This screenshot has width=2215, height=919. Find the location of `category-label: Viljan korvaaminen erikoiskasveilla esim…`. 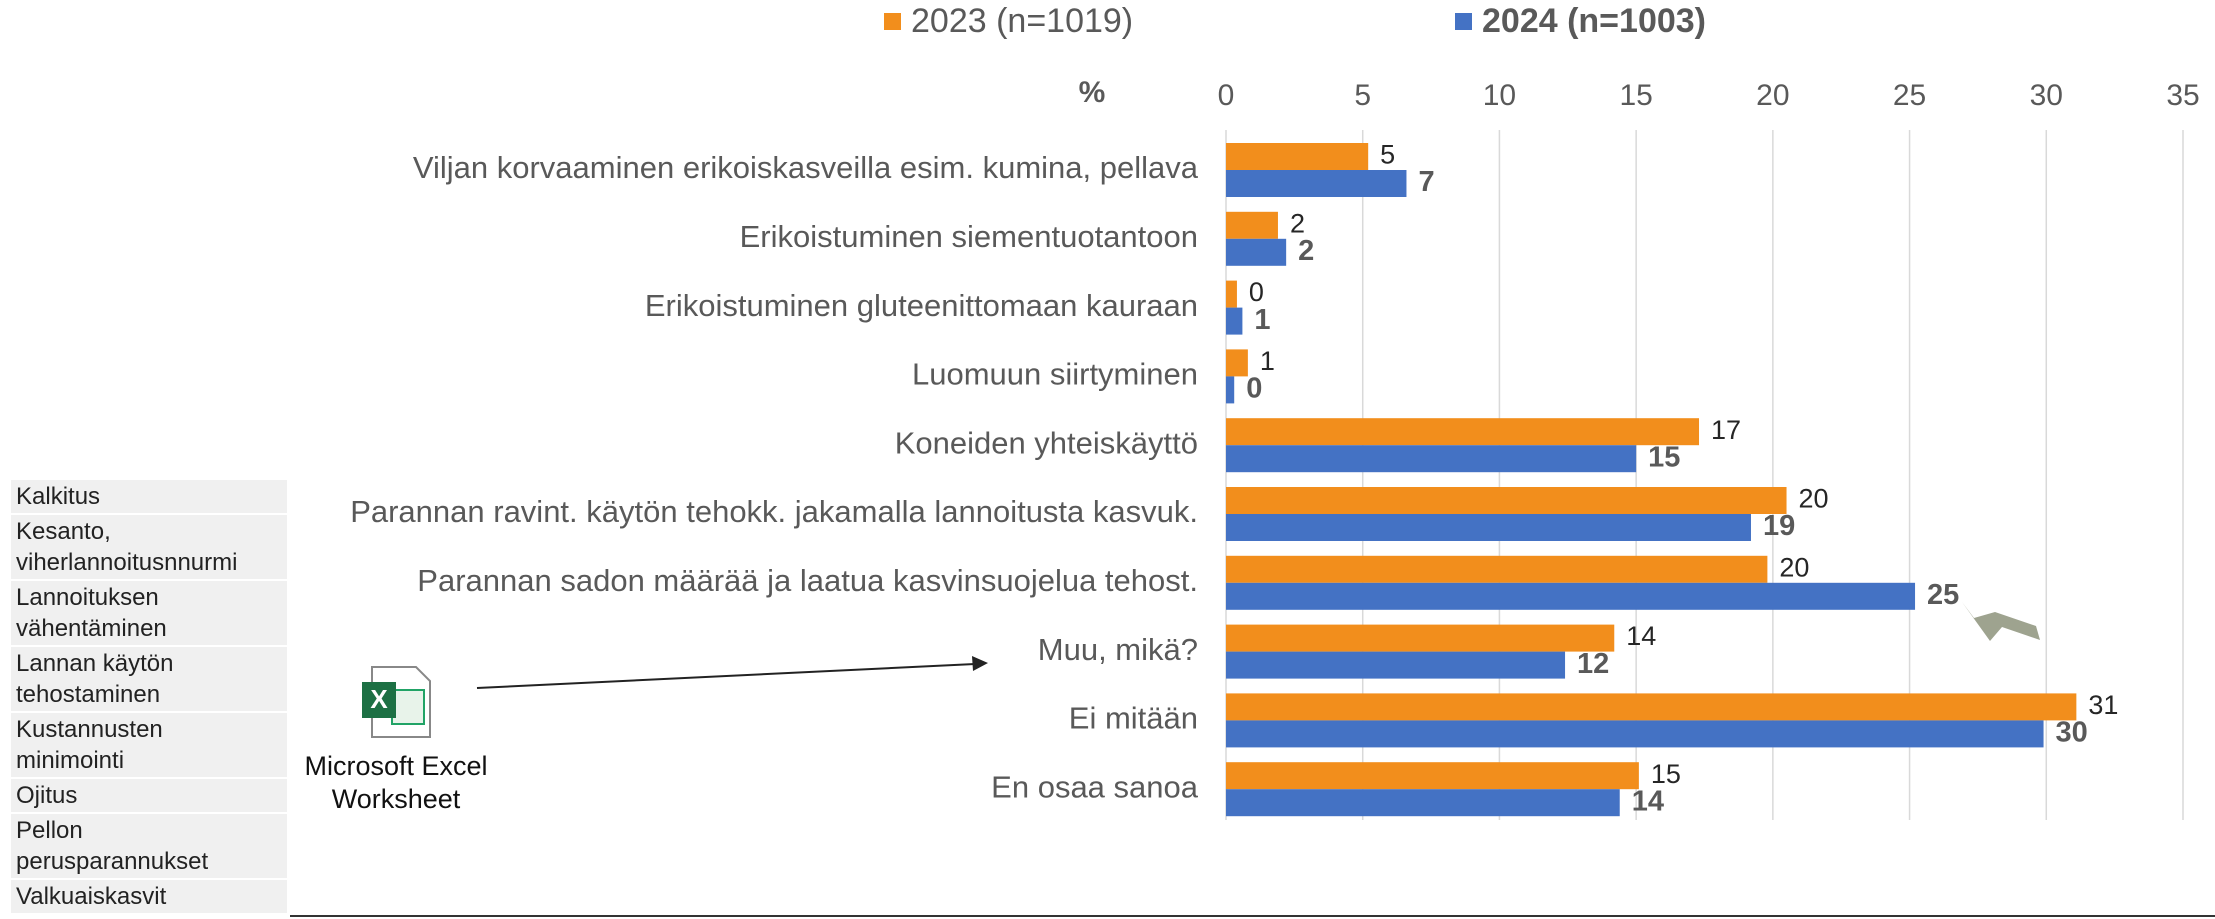

category-label: Viljan korvaaminen erikoiskasveilla esim… is located at coordinates (806, 167).